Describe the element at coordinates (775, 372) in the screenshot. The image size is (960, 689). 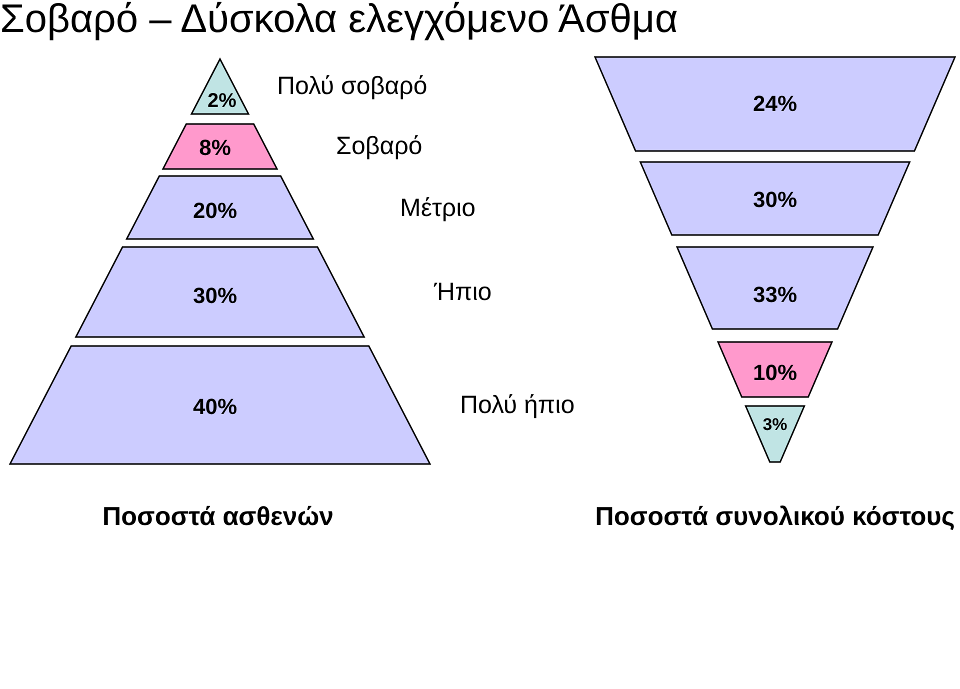
I see `data-label: 10%` at that location.